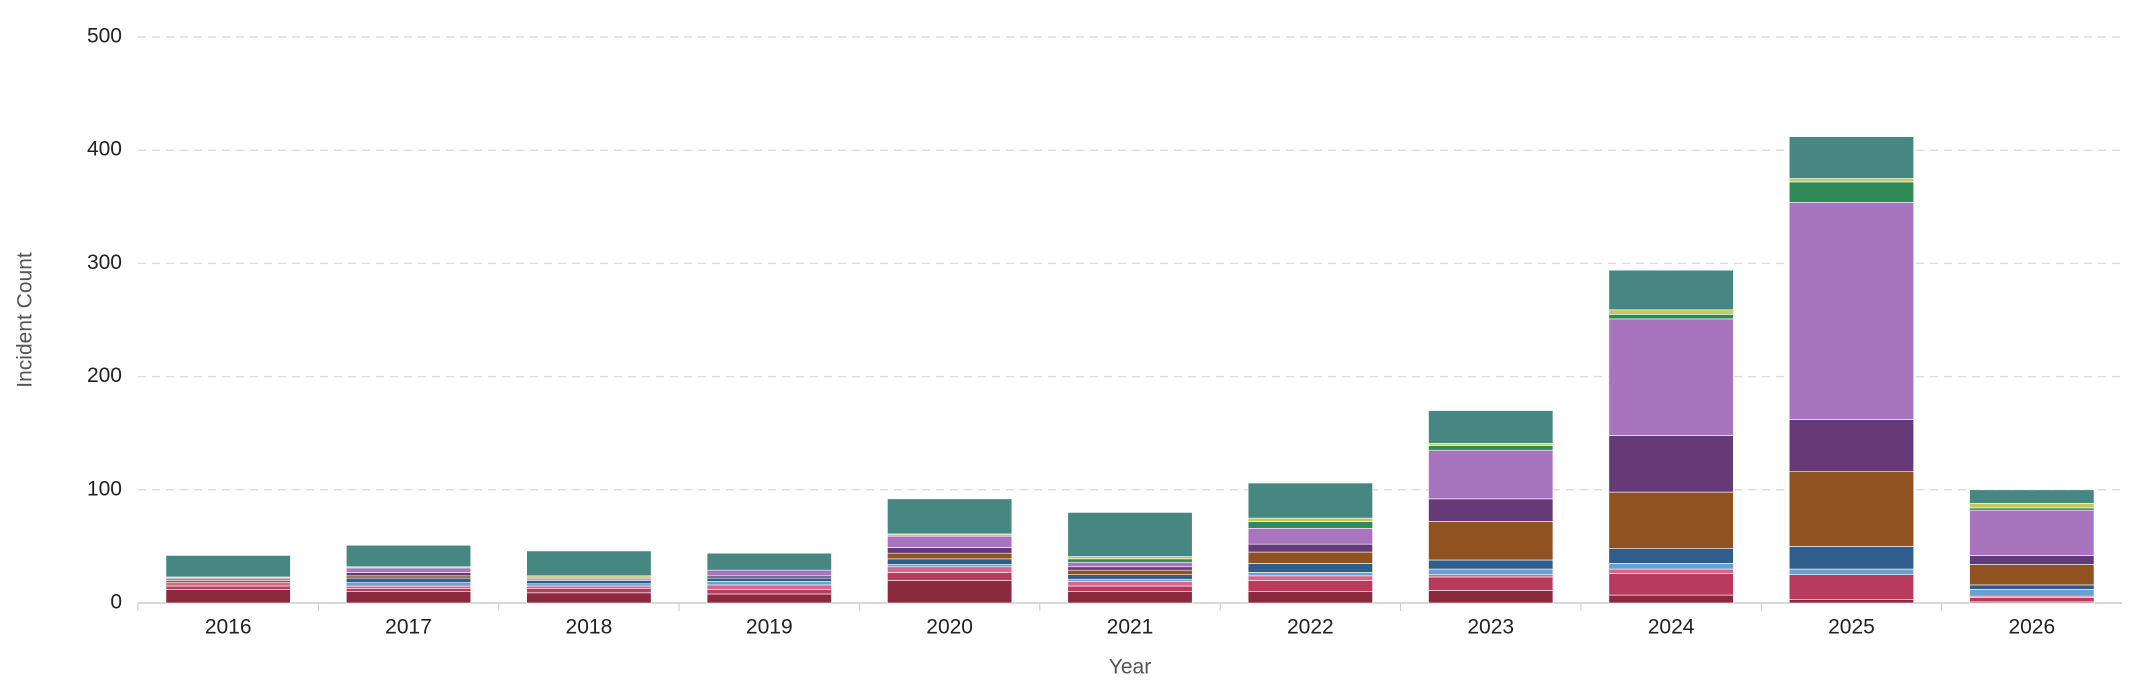 The width and height of the screenshot is (2129, 683). Describe the element at coordinates (104, 149) in the screenshot. I see `y-tick-label: 400` at that location.